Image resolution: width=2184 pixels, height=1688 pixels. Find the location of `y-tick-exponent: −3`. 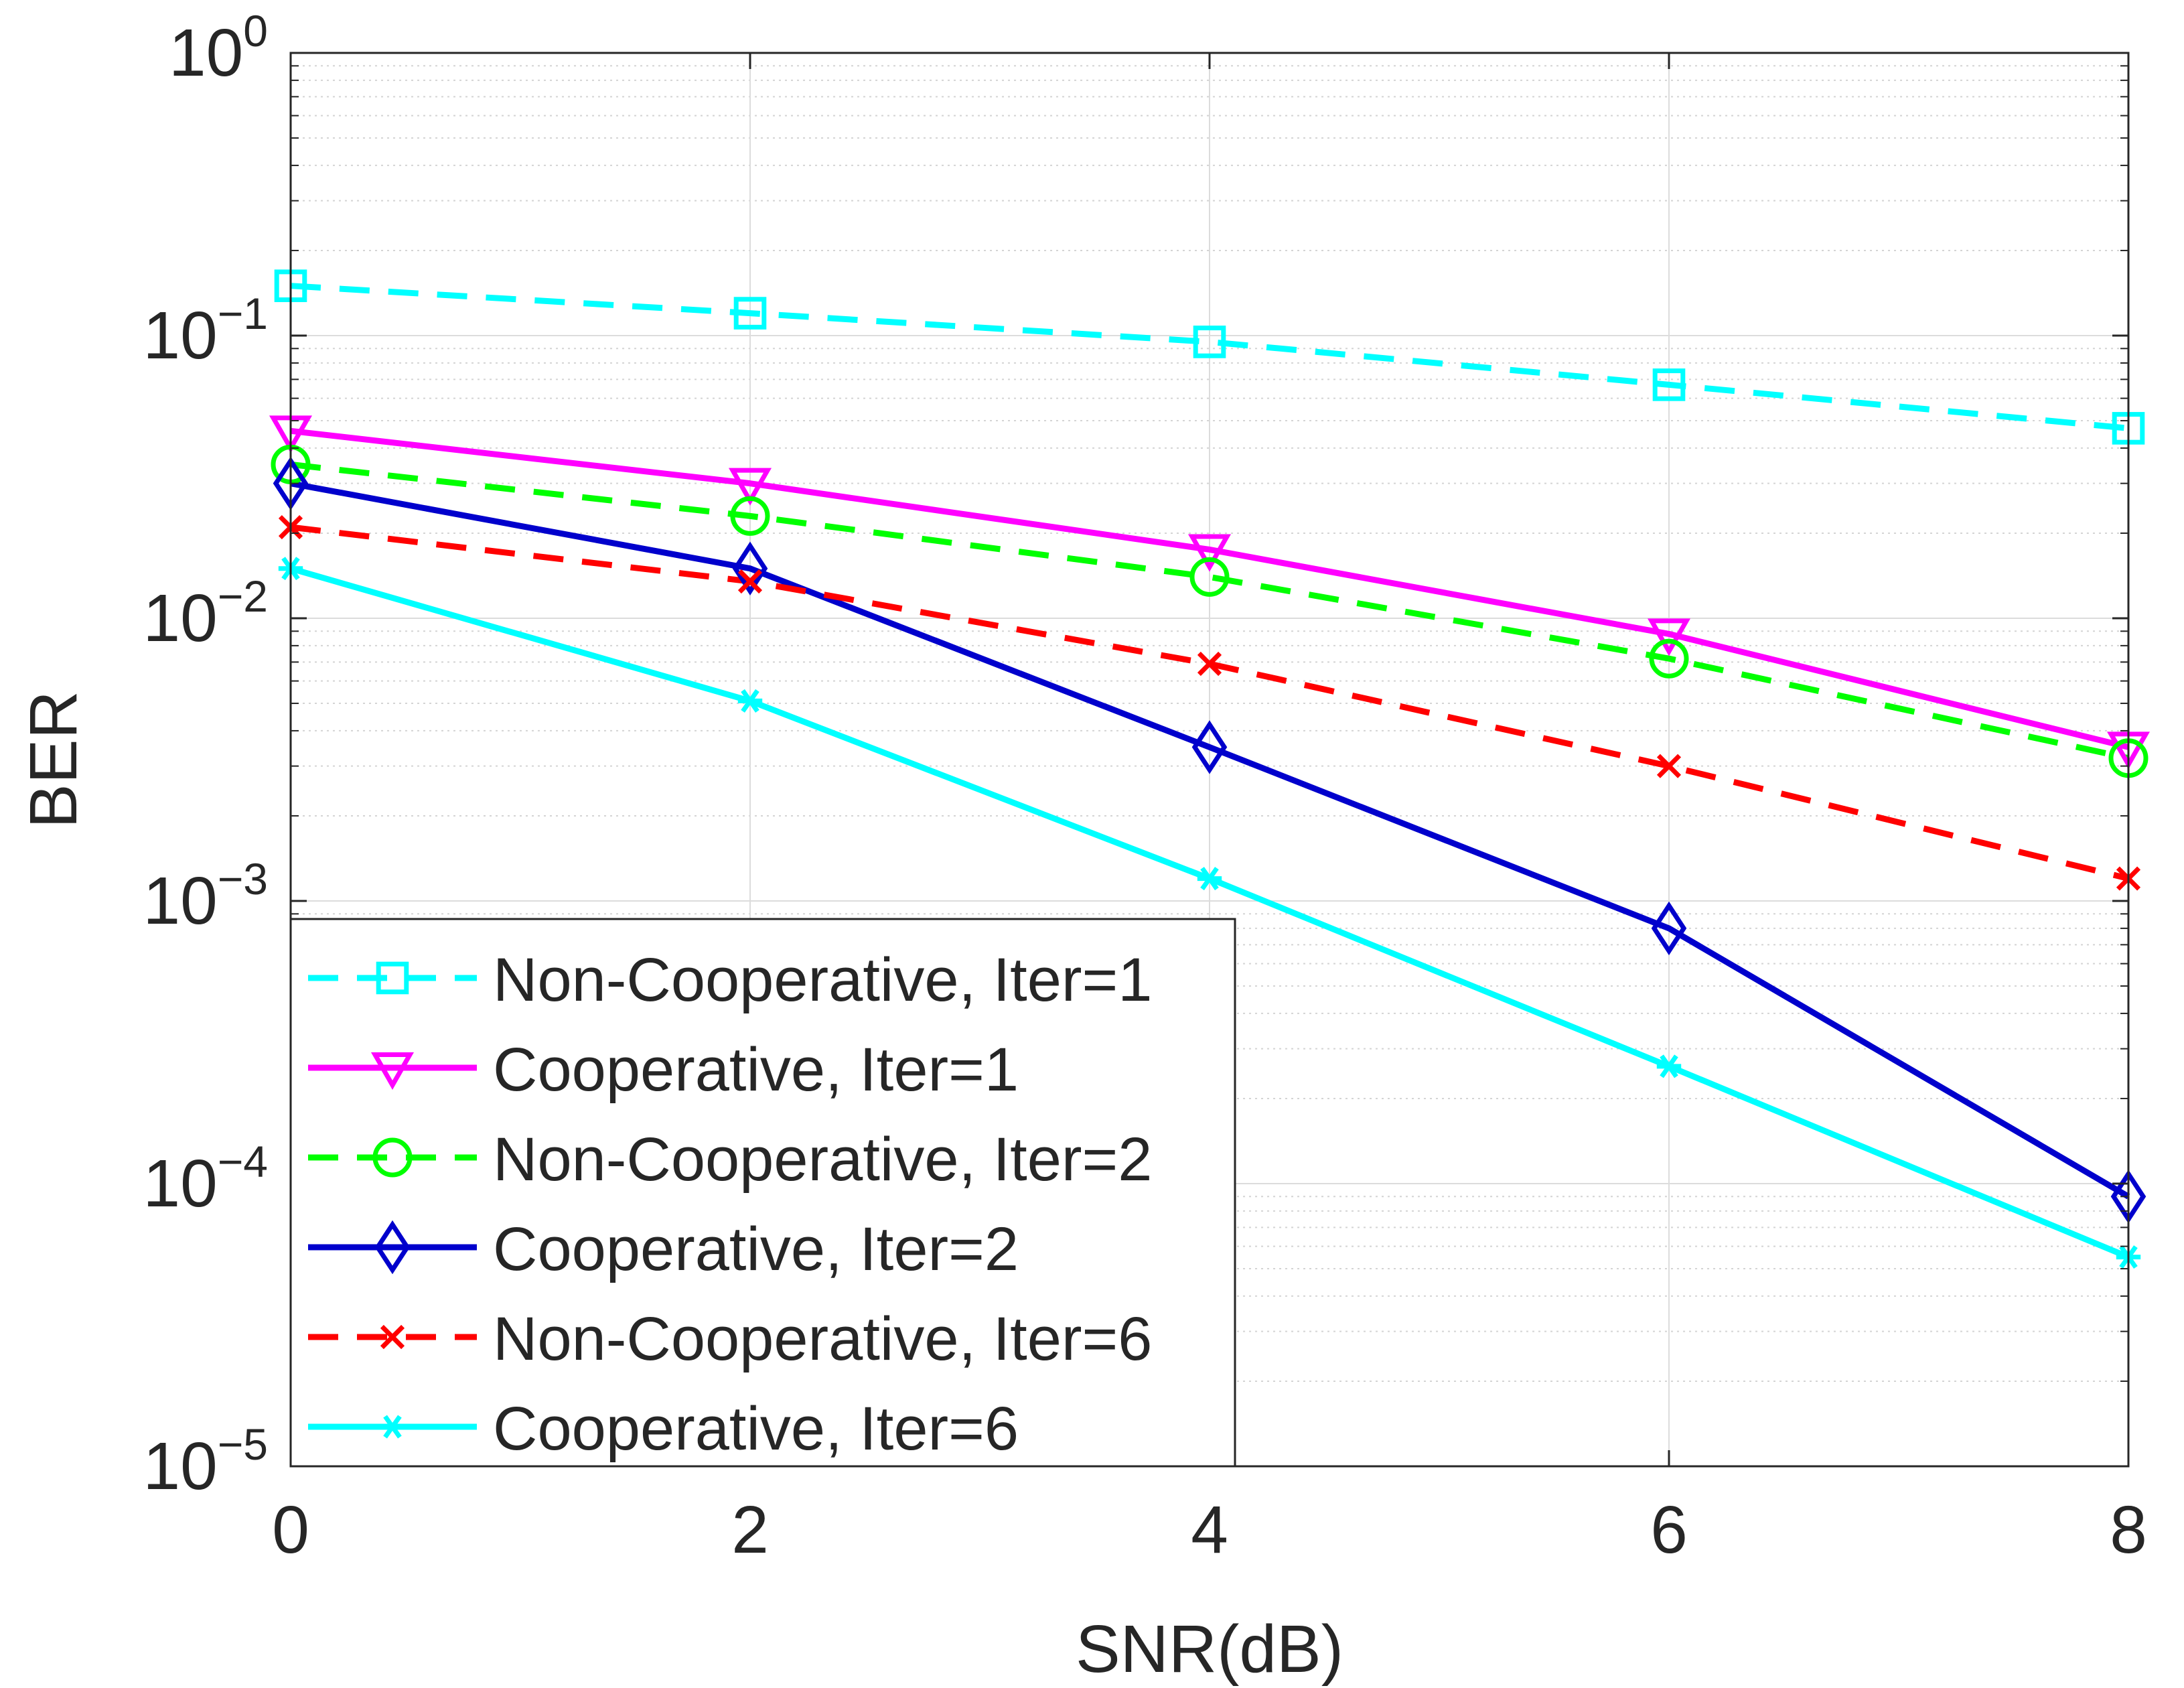

y-tick-exponent: −3 is located at coordinates (243, 879).